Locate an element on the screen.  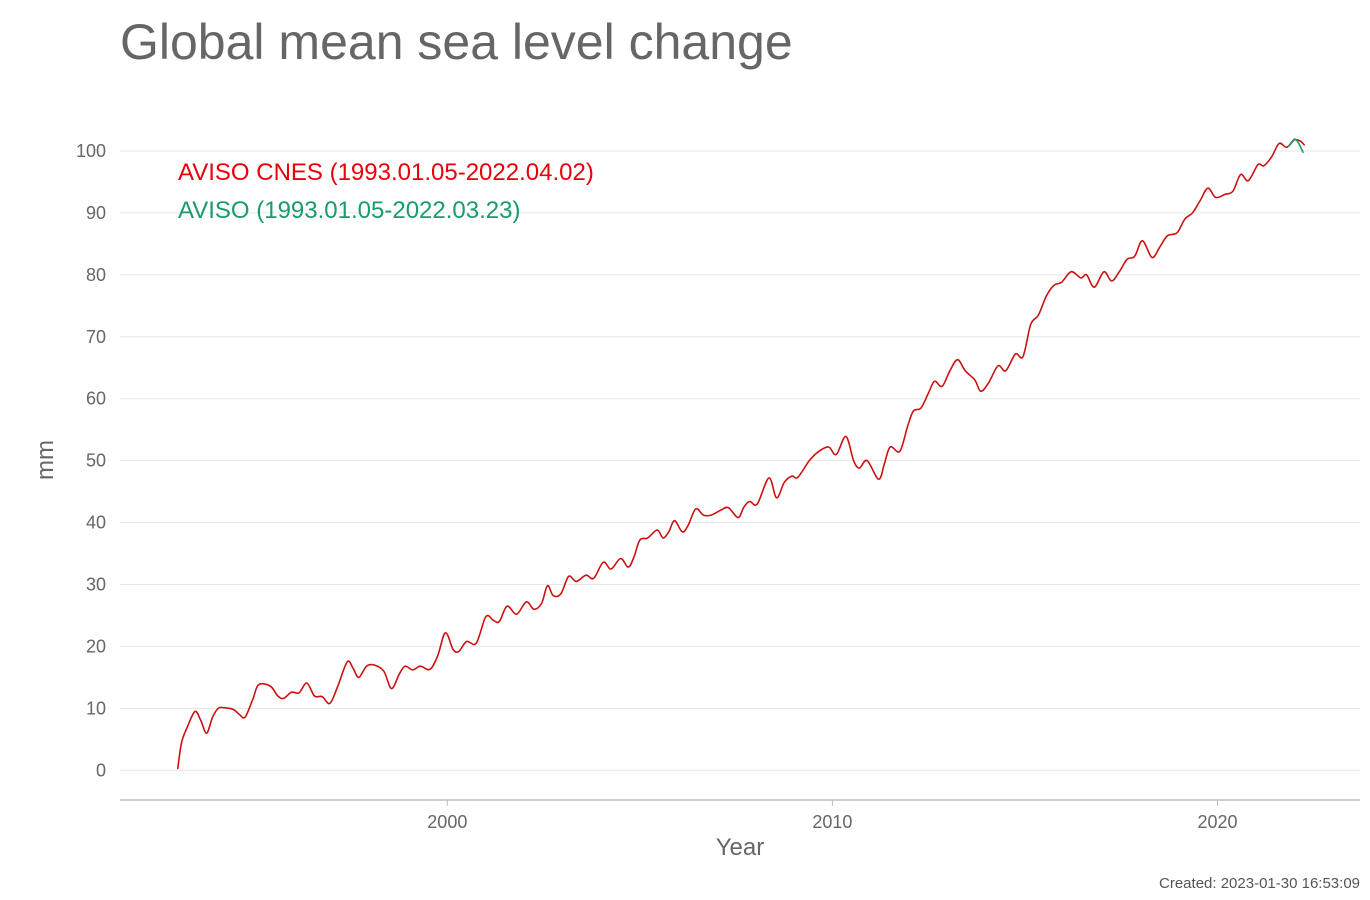
created-timestamp: Created: 2023-01-30 16:53:09 is located at coordinates (1259, 883).